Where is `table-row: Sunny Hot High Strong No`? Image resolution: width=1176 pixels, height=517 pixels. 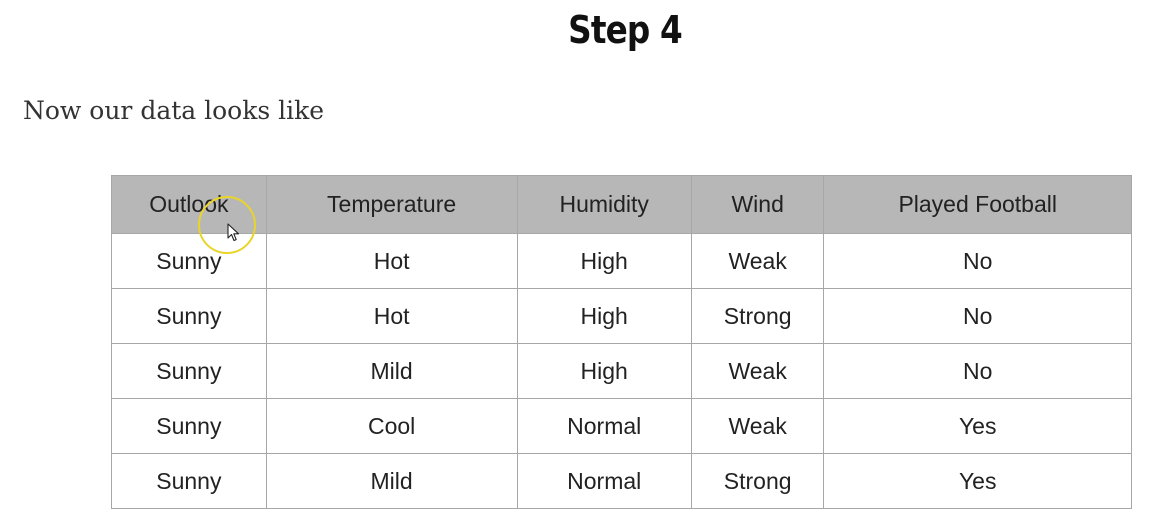
table-row: Sunny Hot High Strong No is located at coordinates (621, 316).